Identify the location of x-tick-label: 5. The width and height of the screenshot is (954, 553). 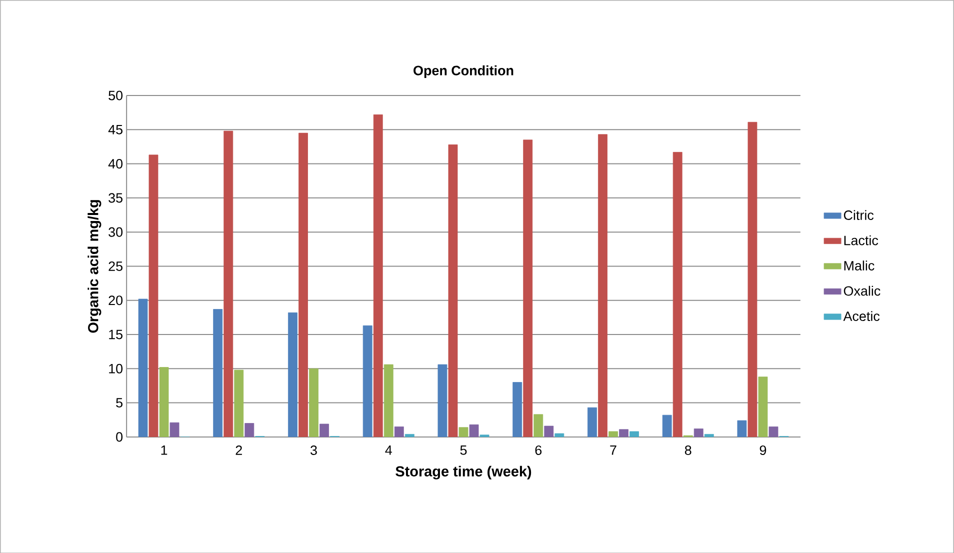
(463, 450).